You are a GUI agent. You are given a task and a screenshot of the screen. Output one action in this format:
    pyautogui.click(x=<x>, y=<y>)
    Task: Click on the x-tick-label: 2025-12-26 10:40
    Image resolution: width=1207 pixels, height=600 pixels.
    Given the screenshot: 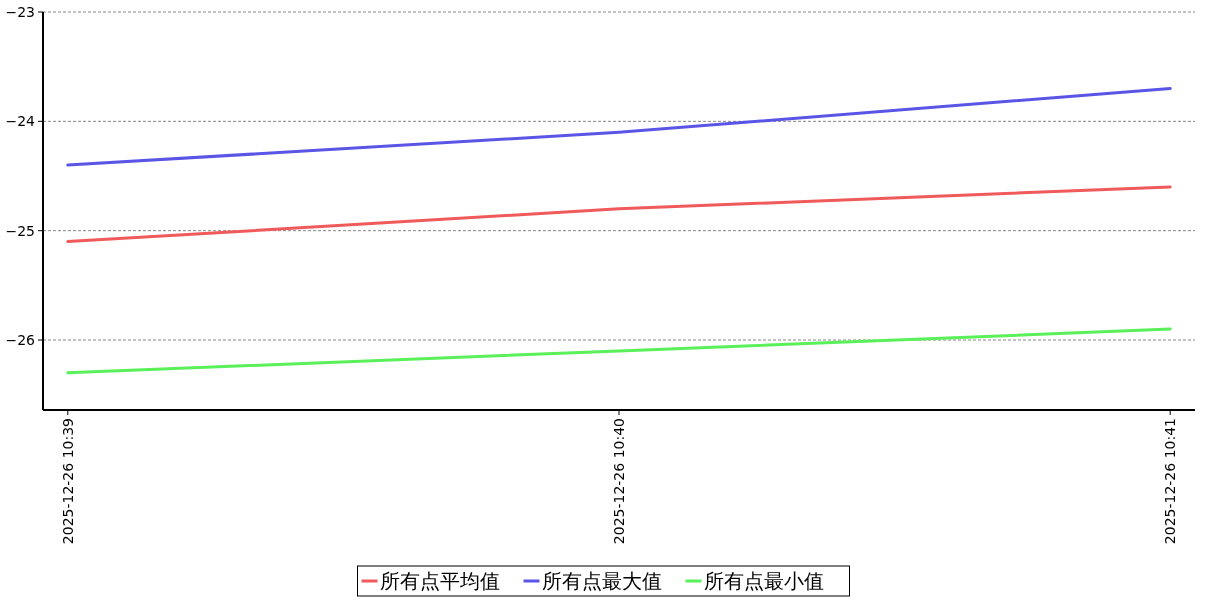 What is the action you would take?
    pyautogui.click(x=618, y=481)
    